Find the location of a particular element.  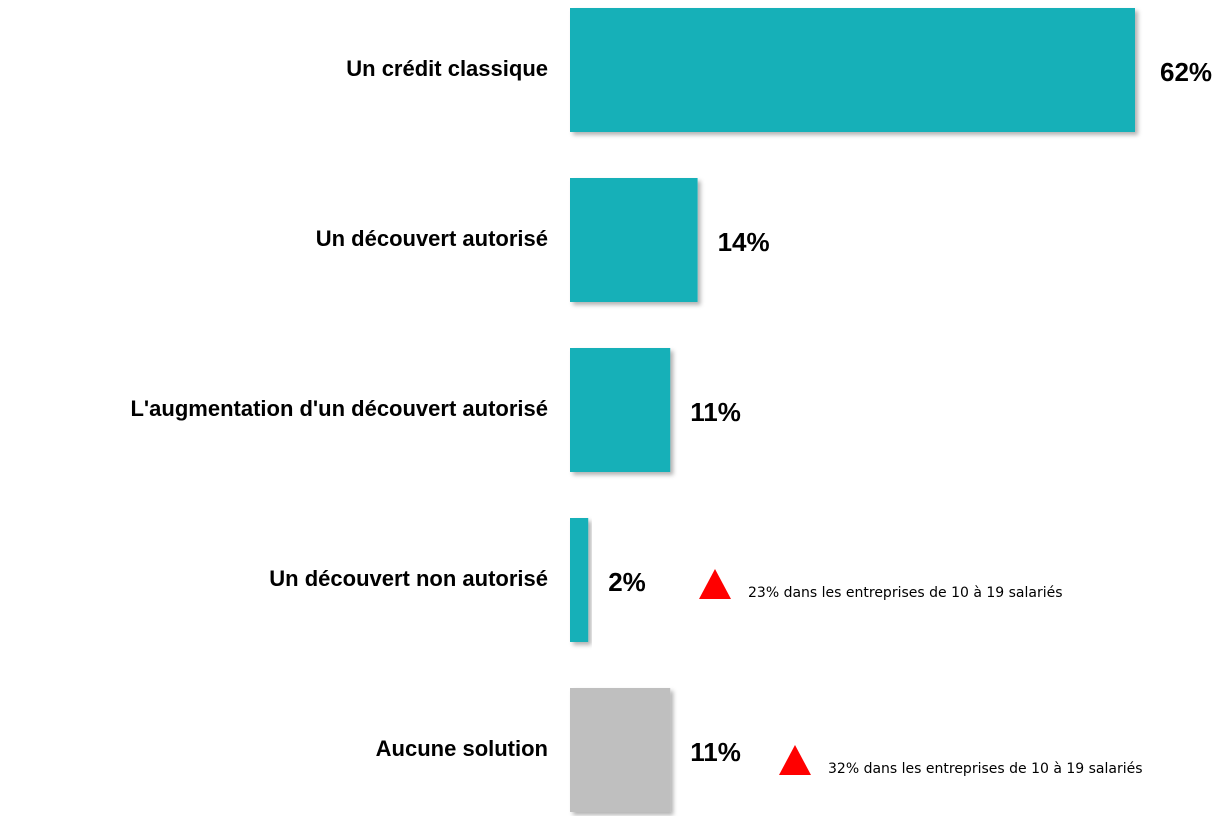

value-label: 62% is located at coordinates (1186, 72).